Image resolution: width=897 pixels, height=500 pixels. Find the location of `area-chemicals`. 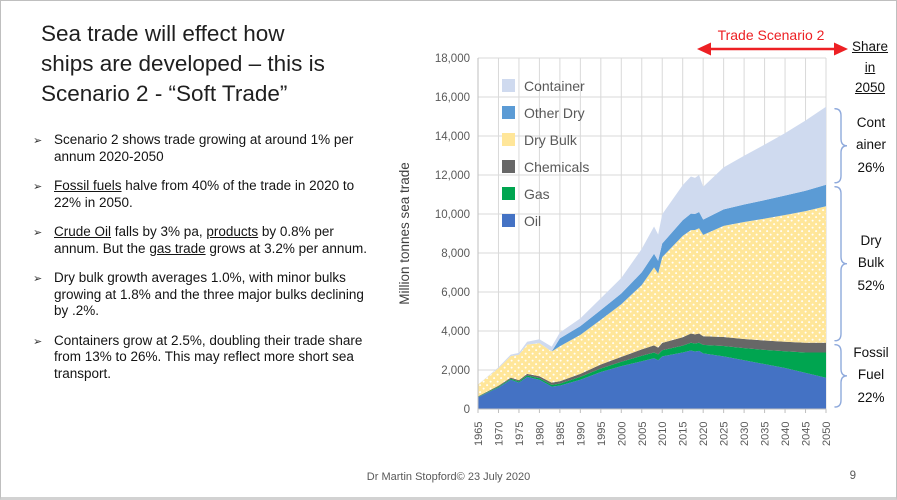

area-chemicals is located at coordinates (652, 365).